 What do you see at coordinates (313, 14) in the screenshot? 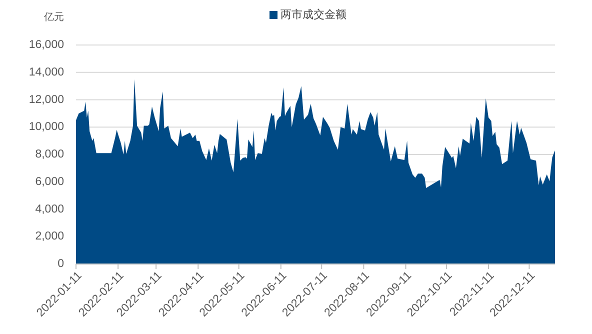
I see `legend-label: 两市成交金额` at bounding box center [313, 14].